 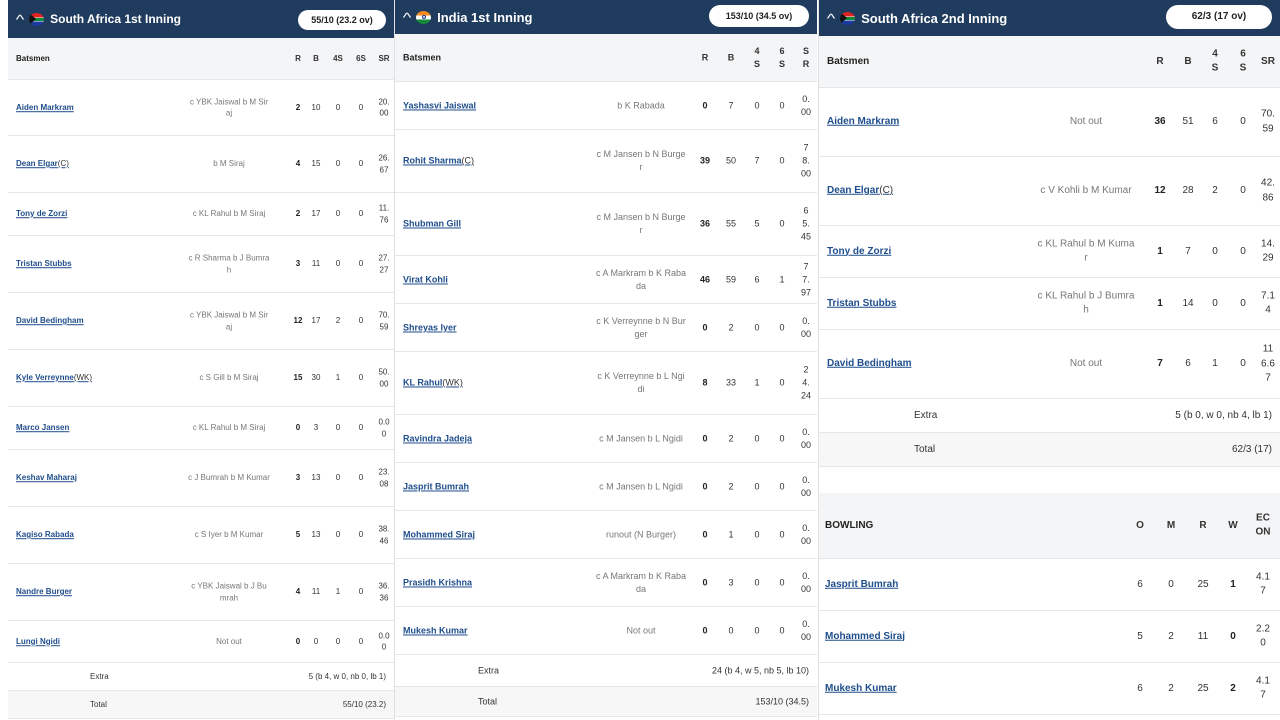 I want to click on batsman-name: Mohammed Siraj, so click(x=439, y=533).